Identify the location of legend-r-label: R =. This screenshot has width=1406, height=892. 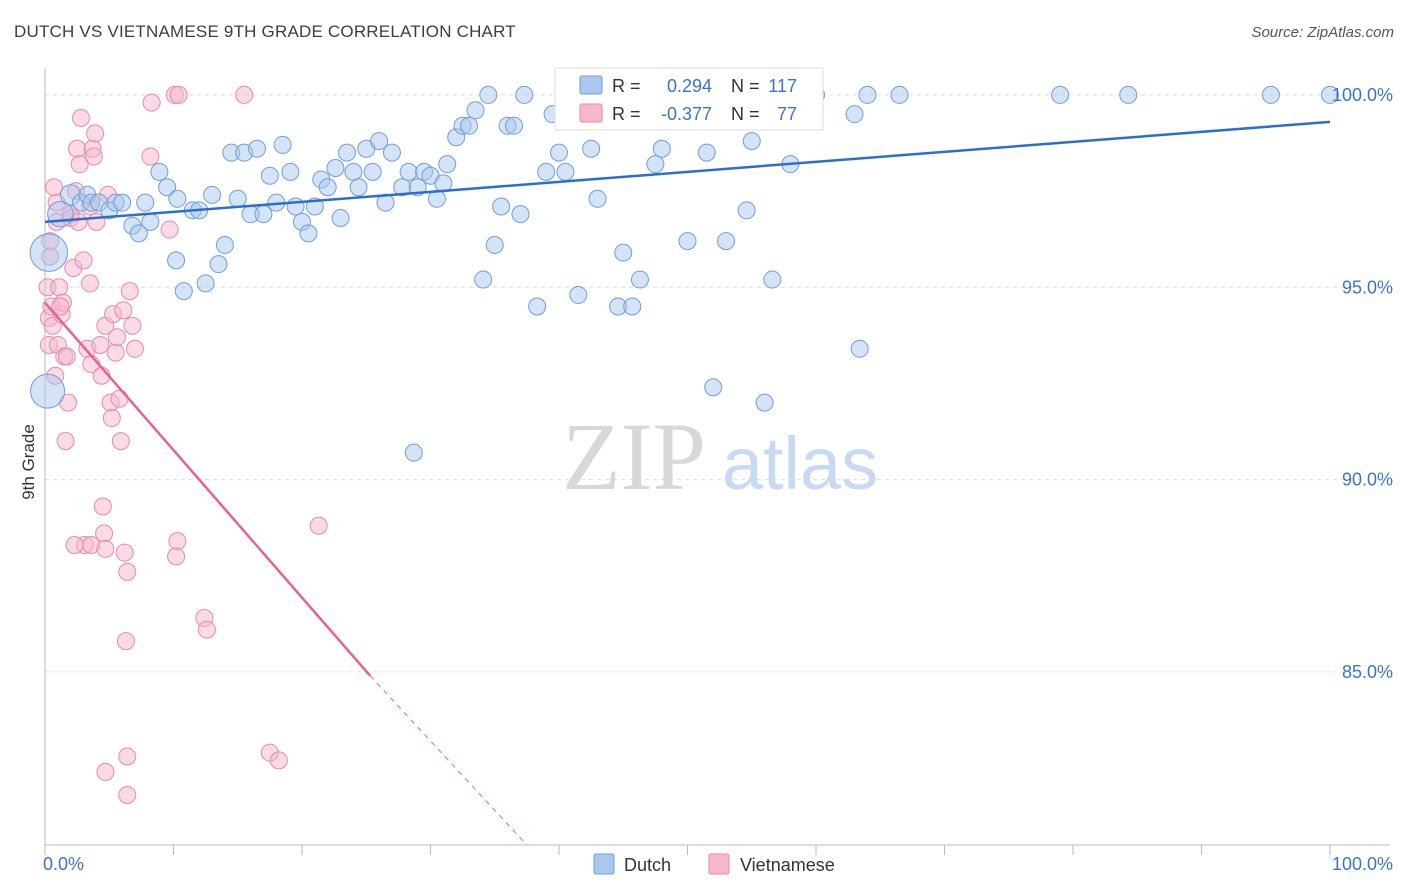
(626, 114).